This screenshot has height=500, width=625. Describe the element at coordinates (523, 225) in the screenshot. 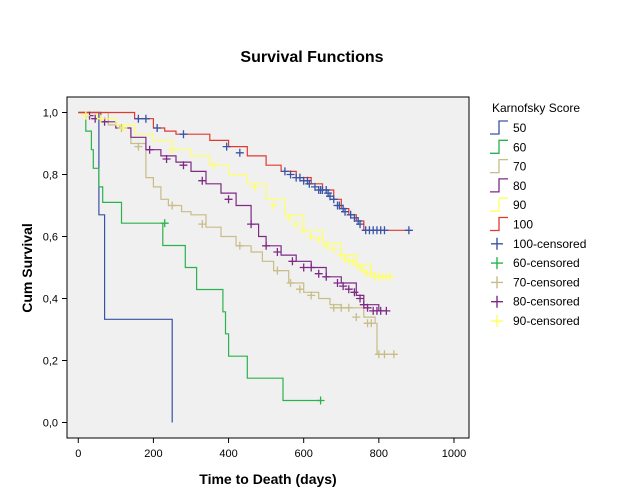

I see `legend-label-100: 100` at that location.